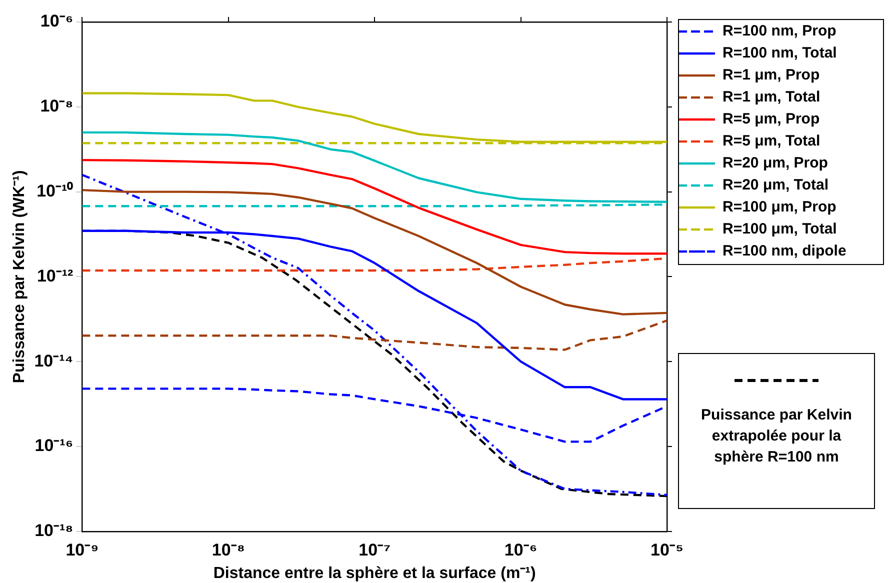 The height and width of the screenshot is (583, 893). I want to click on y-tick-label: 10⁻¹², so click(55, 276).